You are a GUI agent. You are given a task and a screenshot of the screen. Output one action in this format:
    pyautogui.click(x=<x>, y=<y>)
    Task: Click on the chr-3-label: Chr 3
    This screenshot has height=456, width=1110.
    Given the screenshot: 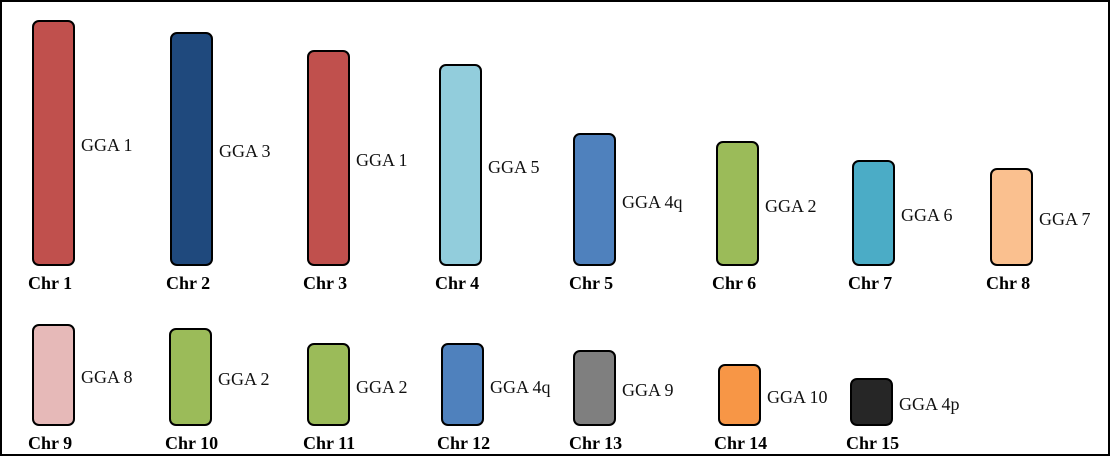 What is the action you would take?
    pyautogui.click(x=325, y=283)
    